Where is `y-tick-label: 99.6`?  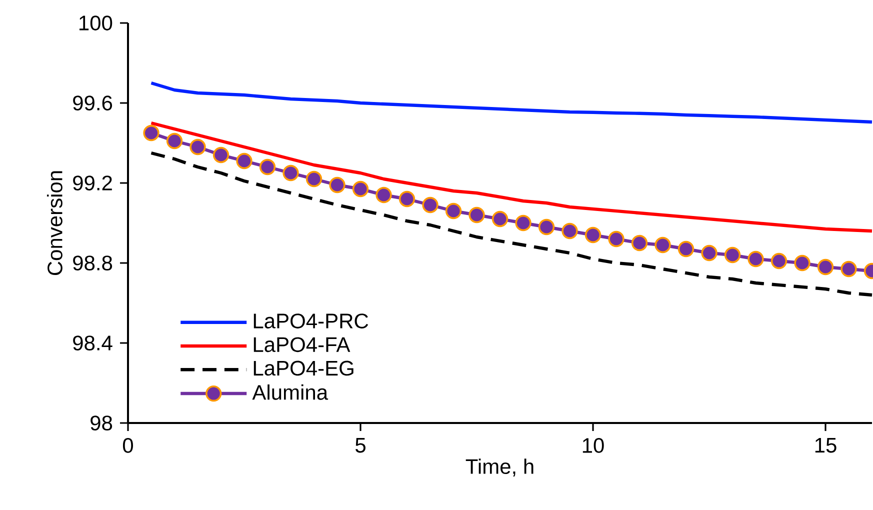 y-tick-label: 99.6 is located at coordinates (92, 103).